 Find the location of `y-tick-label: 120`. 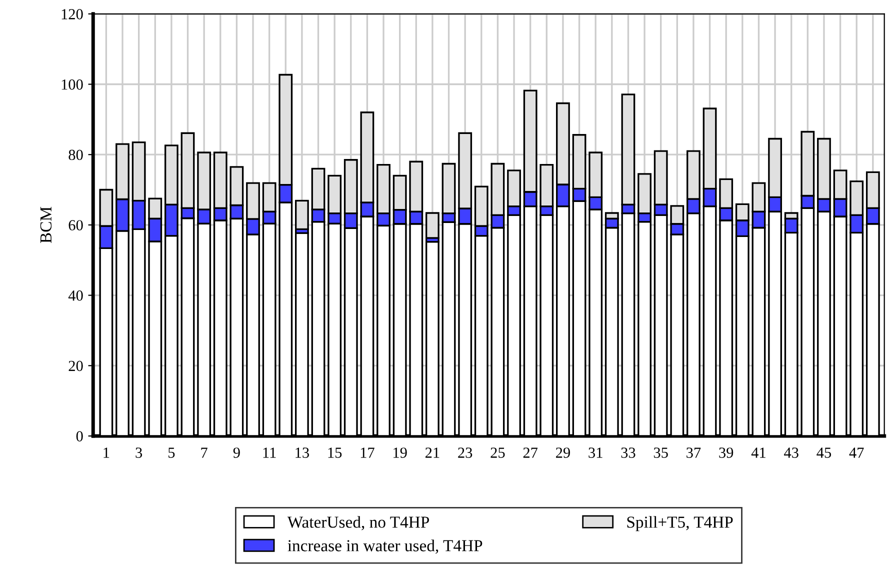

y-tick-label: 120 is located at coordinates (72, 14).